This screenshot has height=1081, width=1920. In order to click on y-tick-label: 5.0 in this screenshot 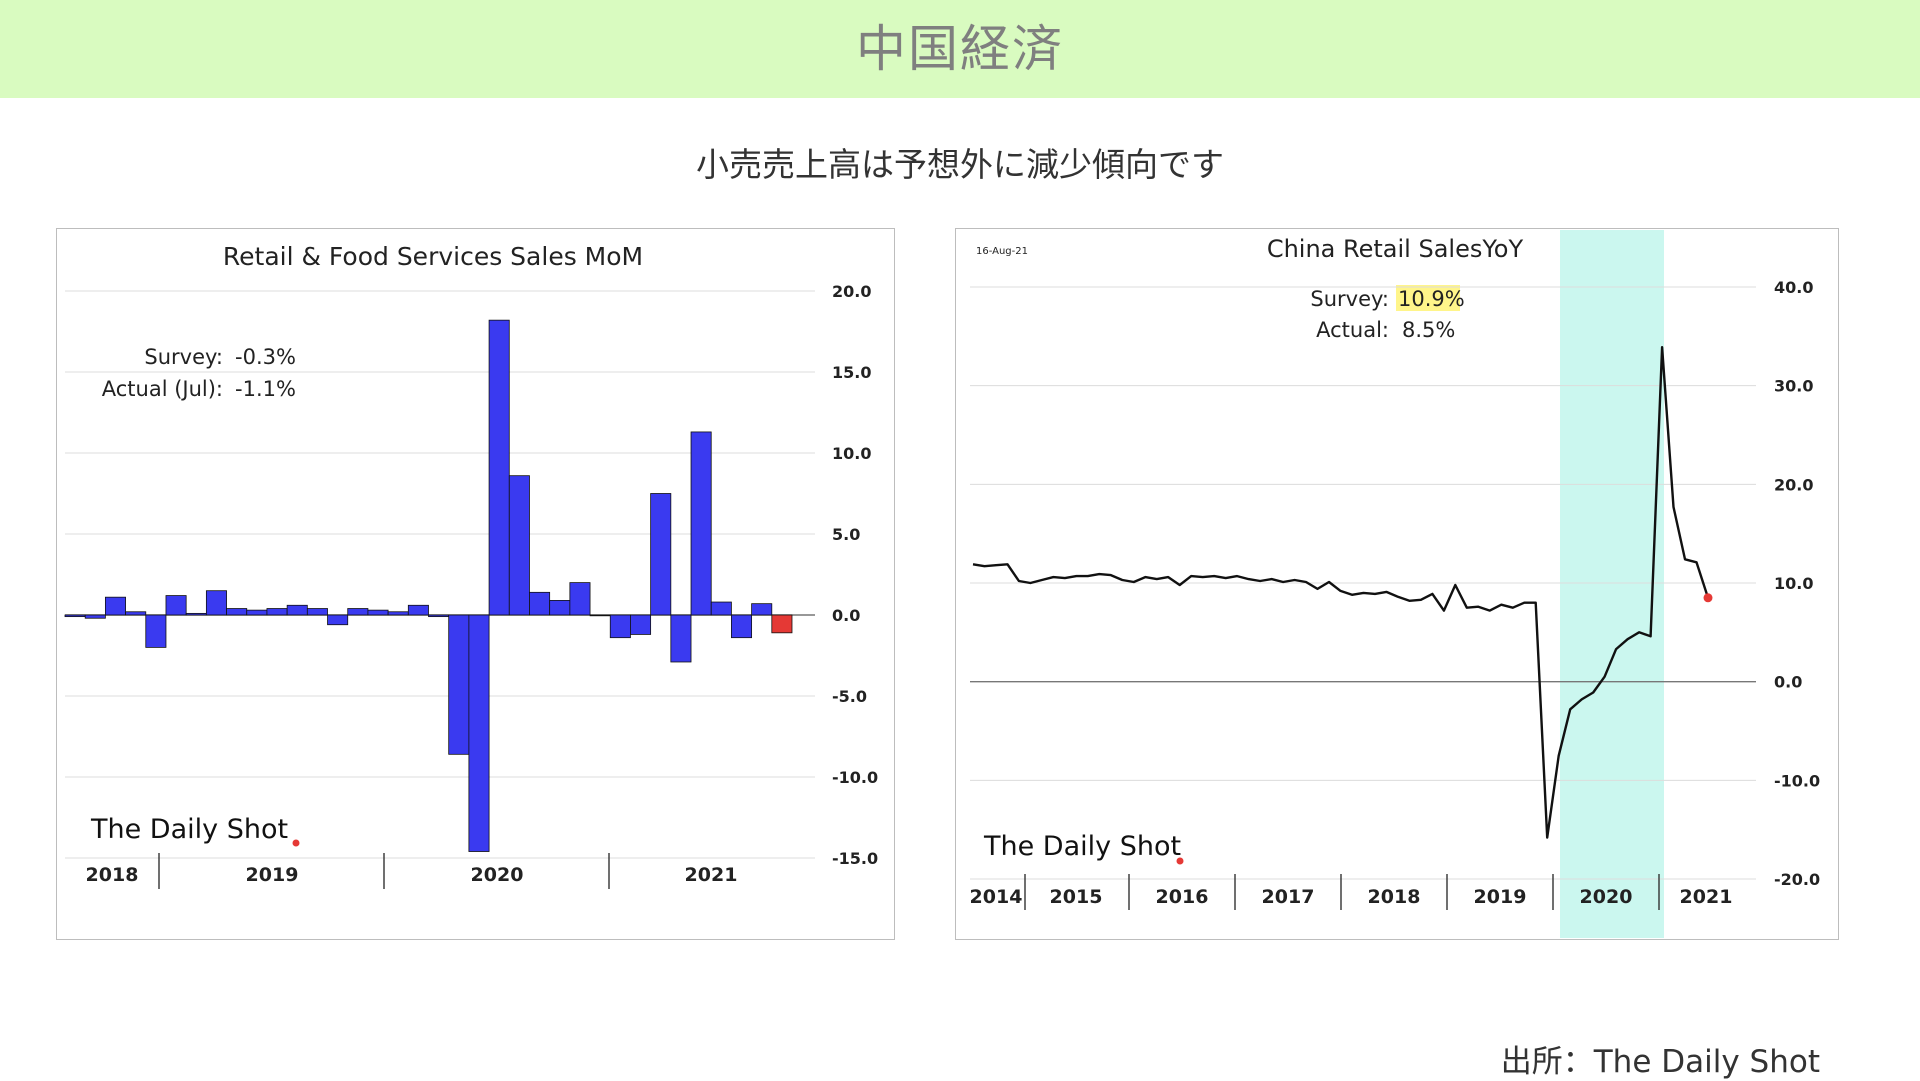, I will do `click(846, 534)`.